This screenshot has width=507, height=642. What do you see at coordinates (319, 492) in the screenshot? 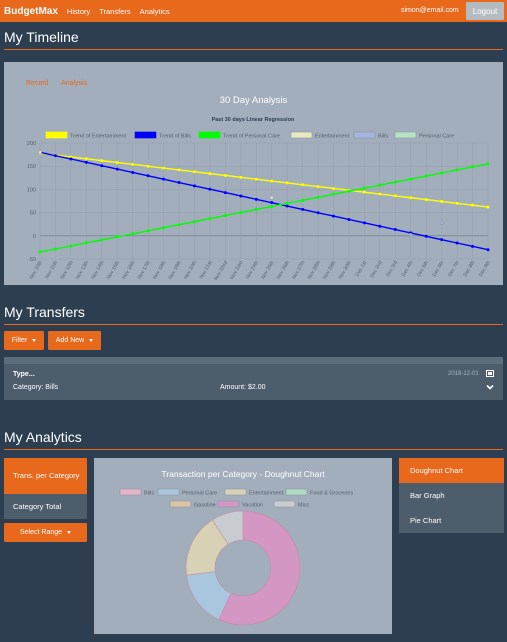
I see `legend-item: Food & Groceries` at bounding box center [319, 492].